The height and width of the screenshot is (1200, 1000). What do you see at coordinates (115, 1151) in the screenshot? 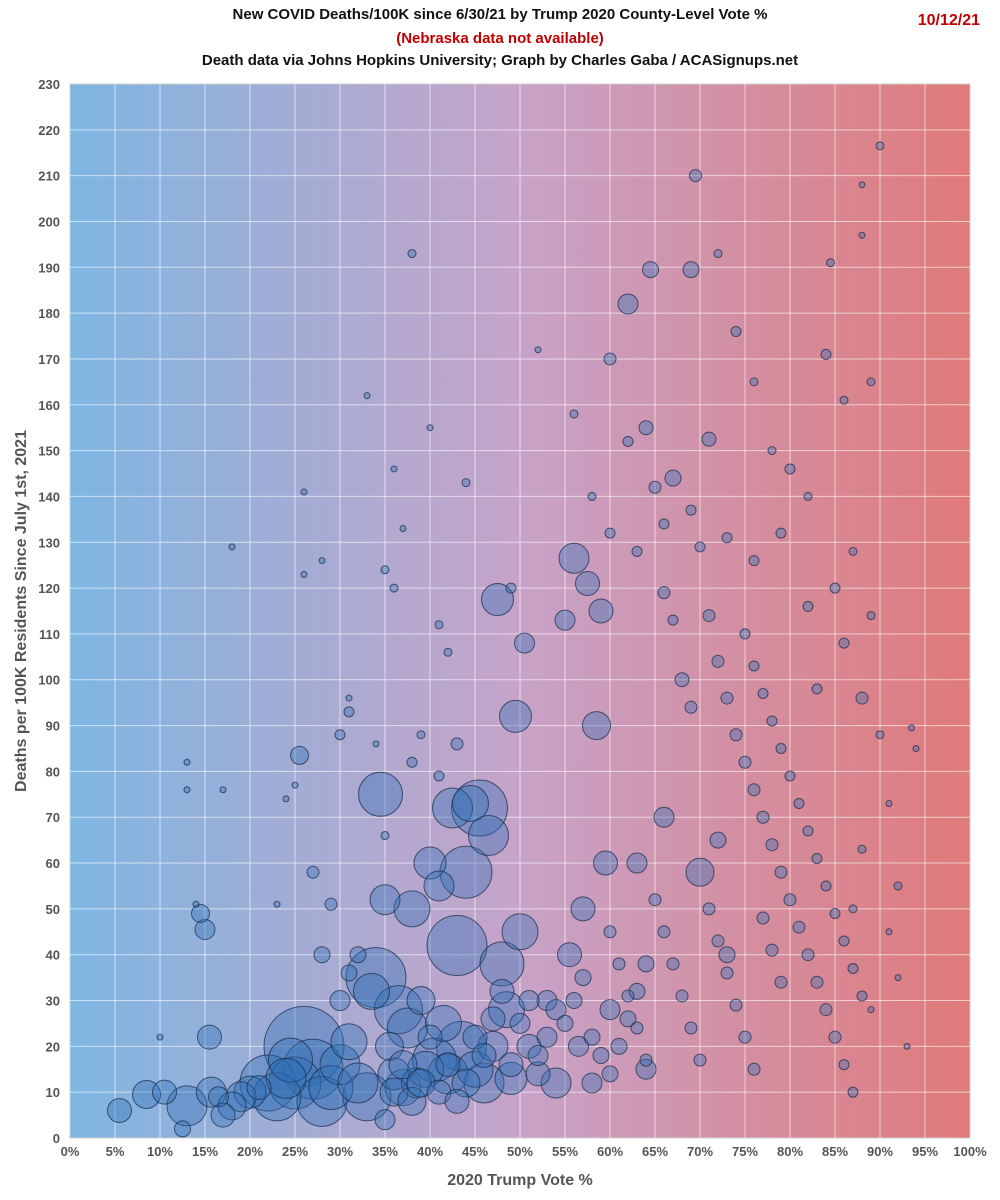
I see `x-tick-label: 5%` at bounding box center [115, 1151].